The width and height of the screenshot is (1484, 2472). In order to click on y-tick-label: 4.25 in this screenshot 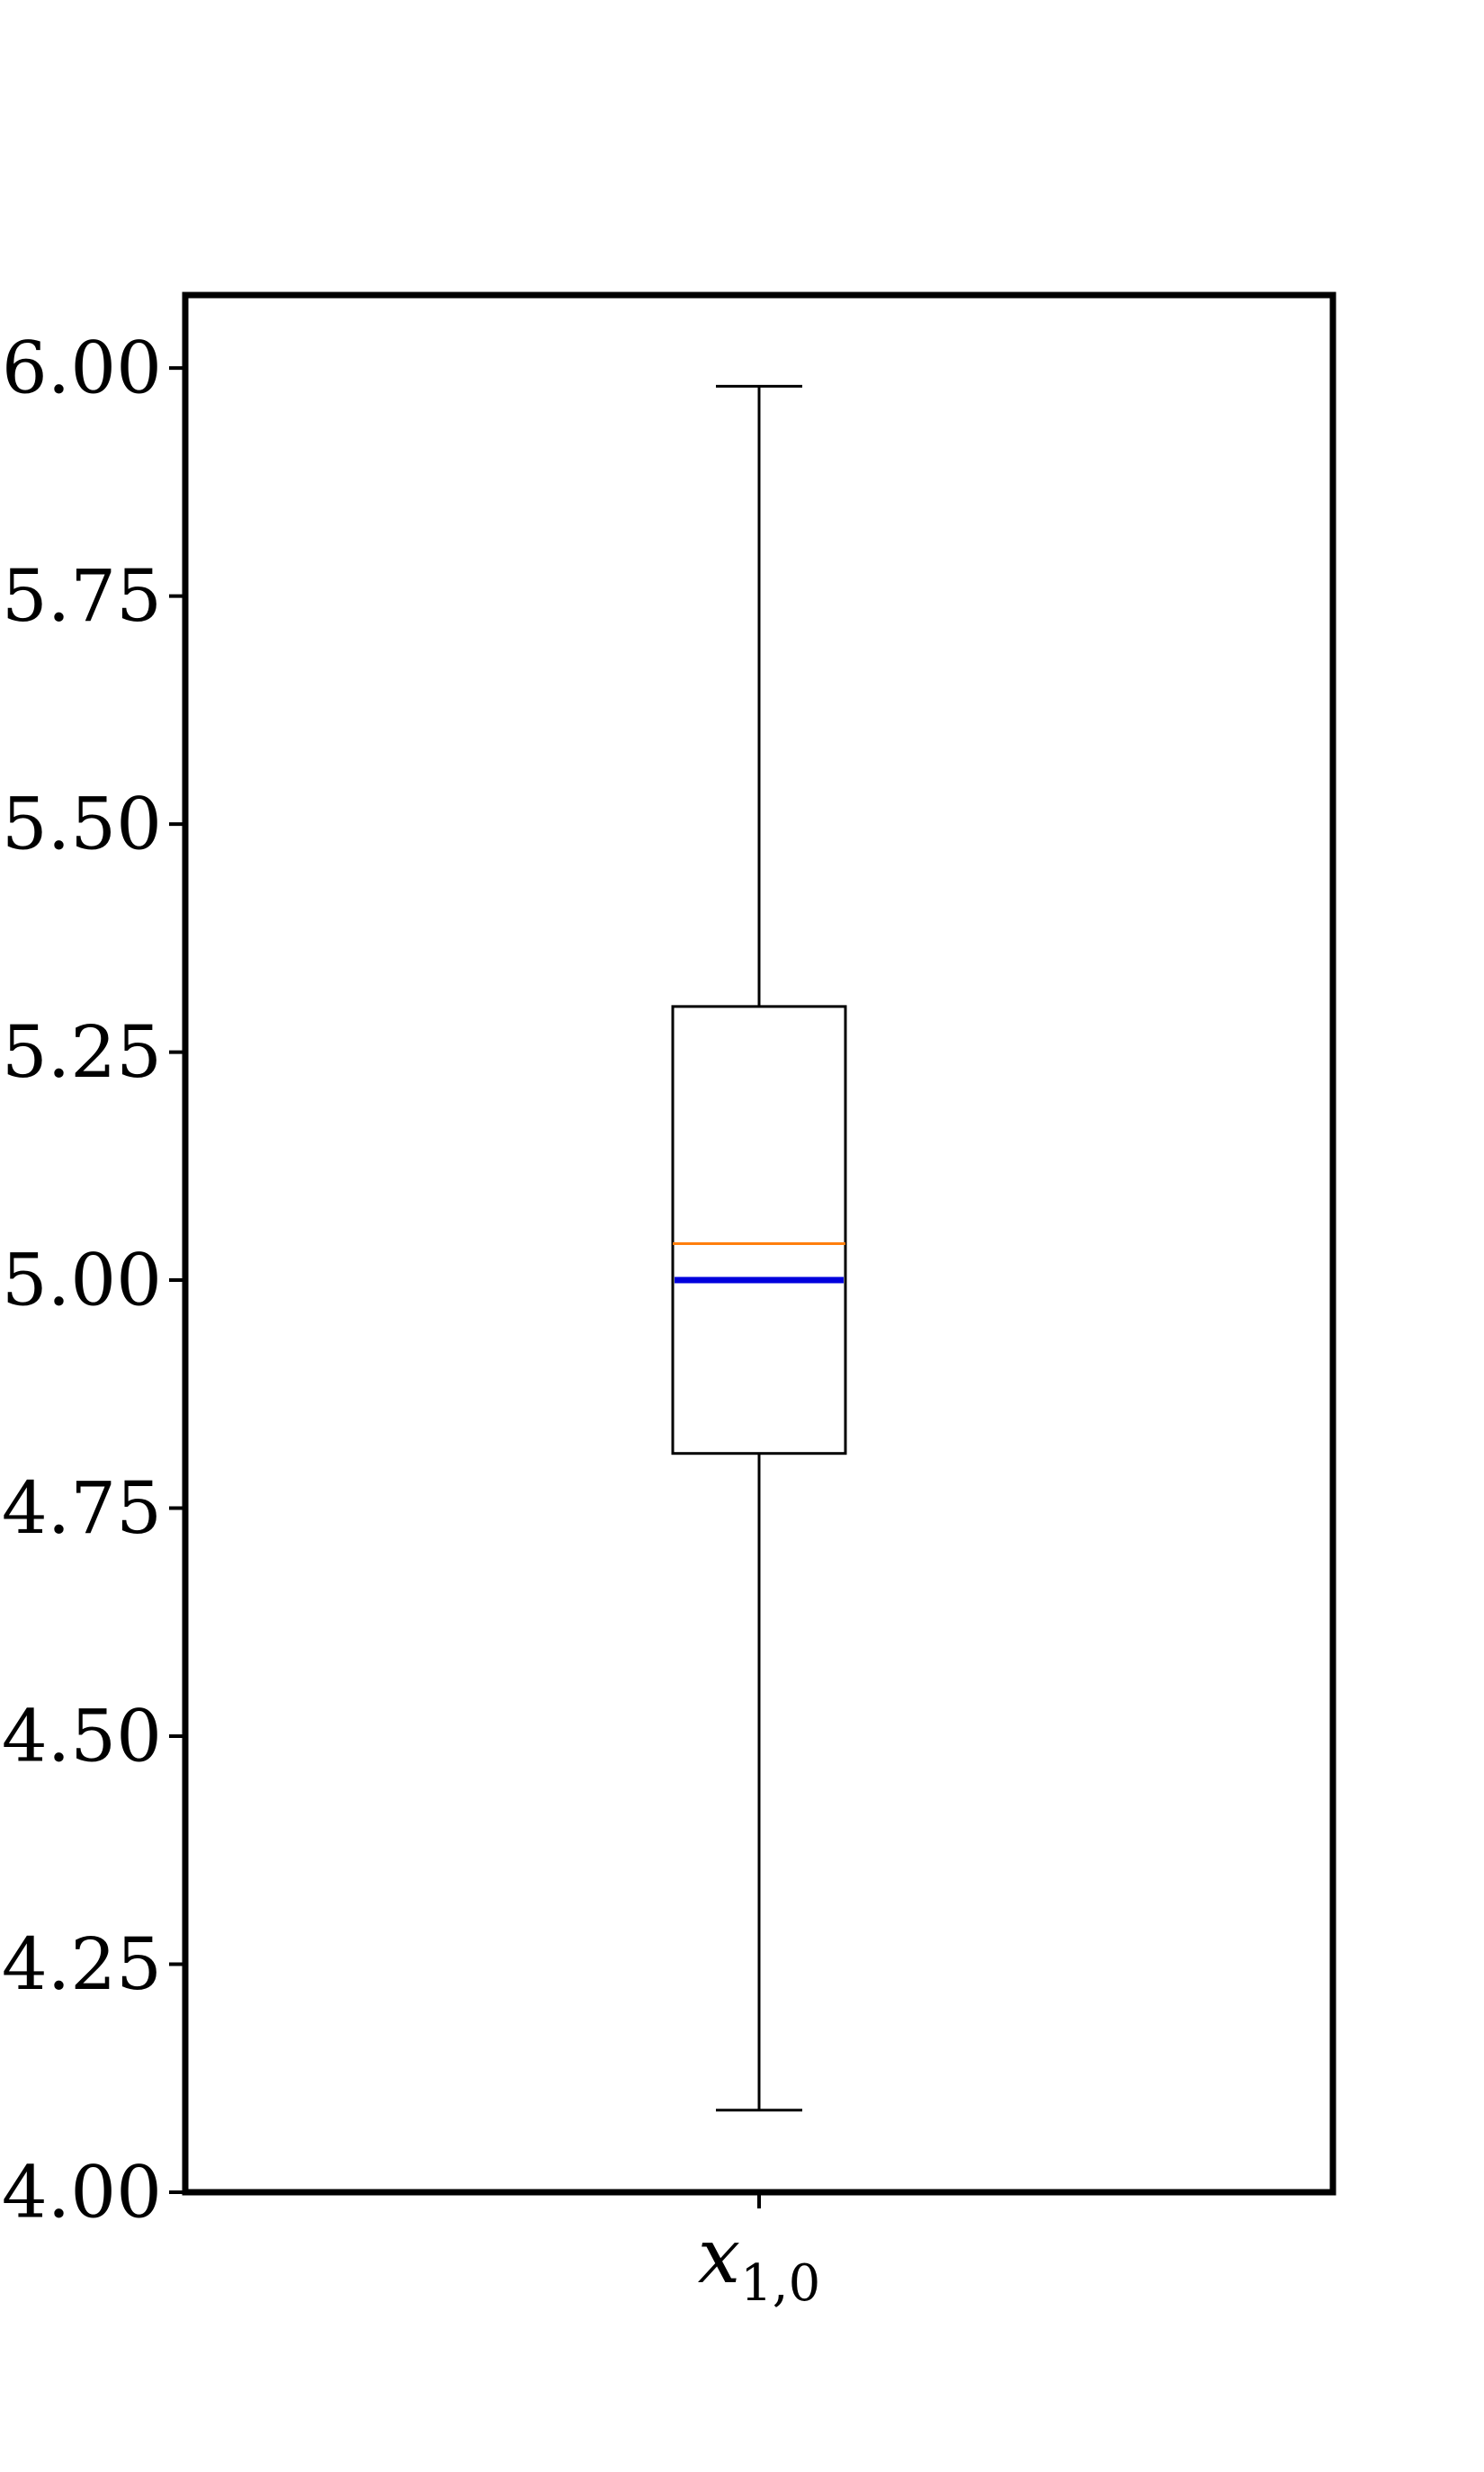, I will do `click(82, 1964)`.